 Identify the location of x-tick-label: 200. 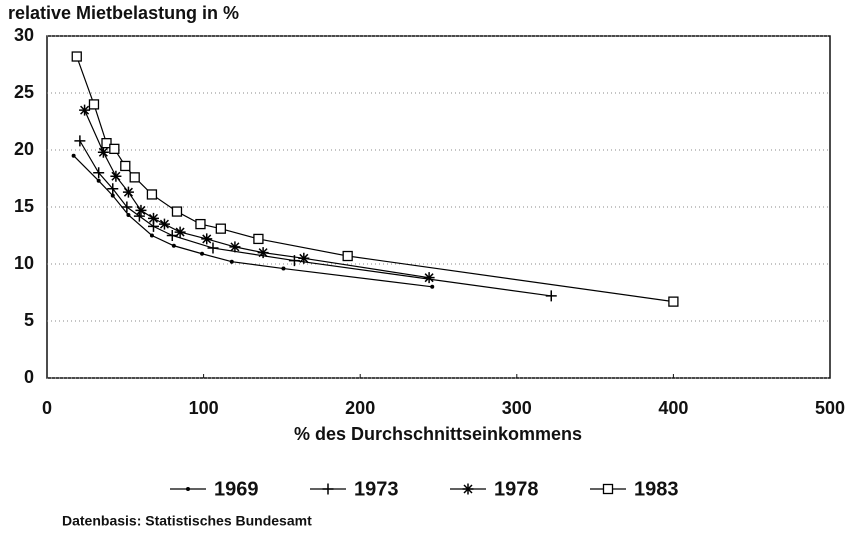
(360, 408).